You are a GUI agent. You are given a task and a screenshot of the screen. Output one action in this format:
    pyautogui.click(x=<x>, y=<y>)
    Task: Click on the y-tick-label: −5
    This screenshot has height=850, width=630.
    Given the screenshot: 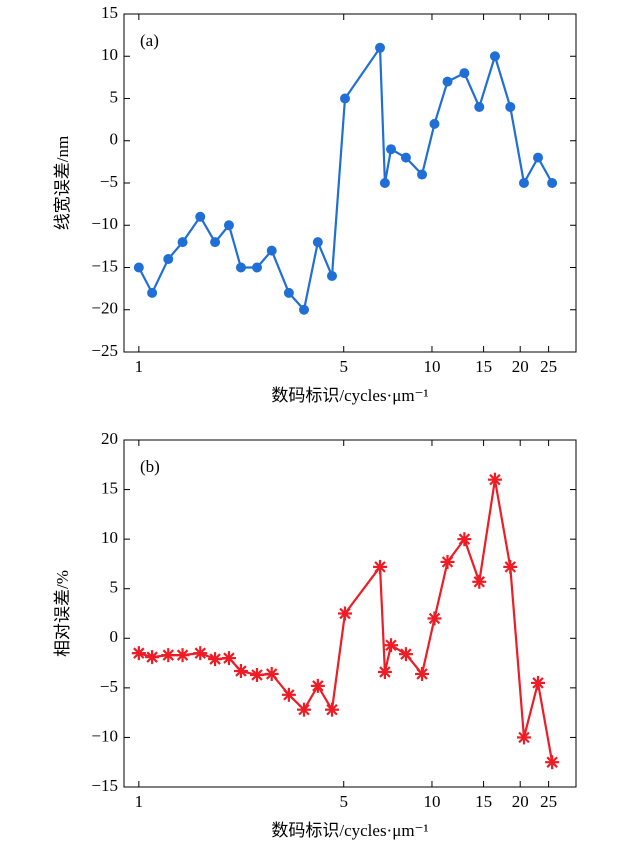 What is the action you would take?
    pyautogui.click(x=109, y=181)
    